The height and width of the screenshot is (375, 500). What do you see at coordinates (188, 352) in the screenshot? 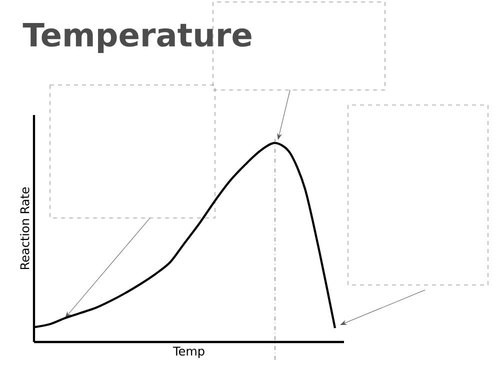
I see `x-axis-title: Temp` at bounding box center [188, 352].